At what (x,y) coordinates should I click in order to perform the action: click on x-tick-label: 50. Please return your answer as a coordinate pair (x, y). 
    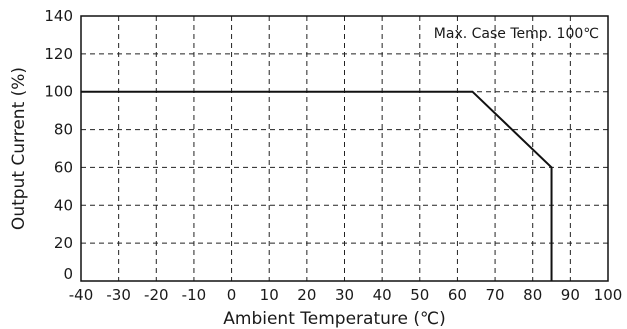
    Looking at the image, I should click on (419, 295).